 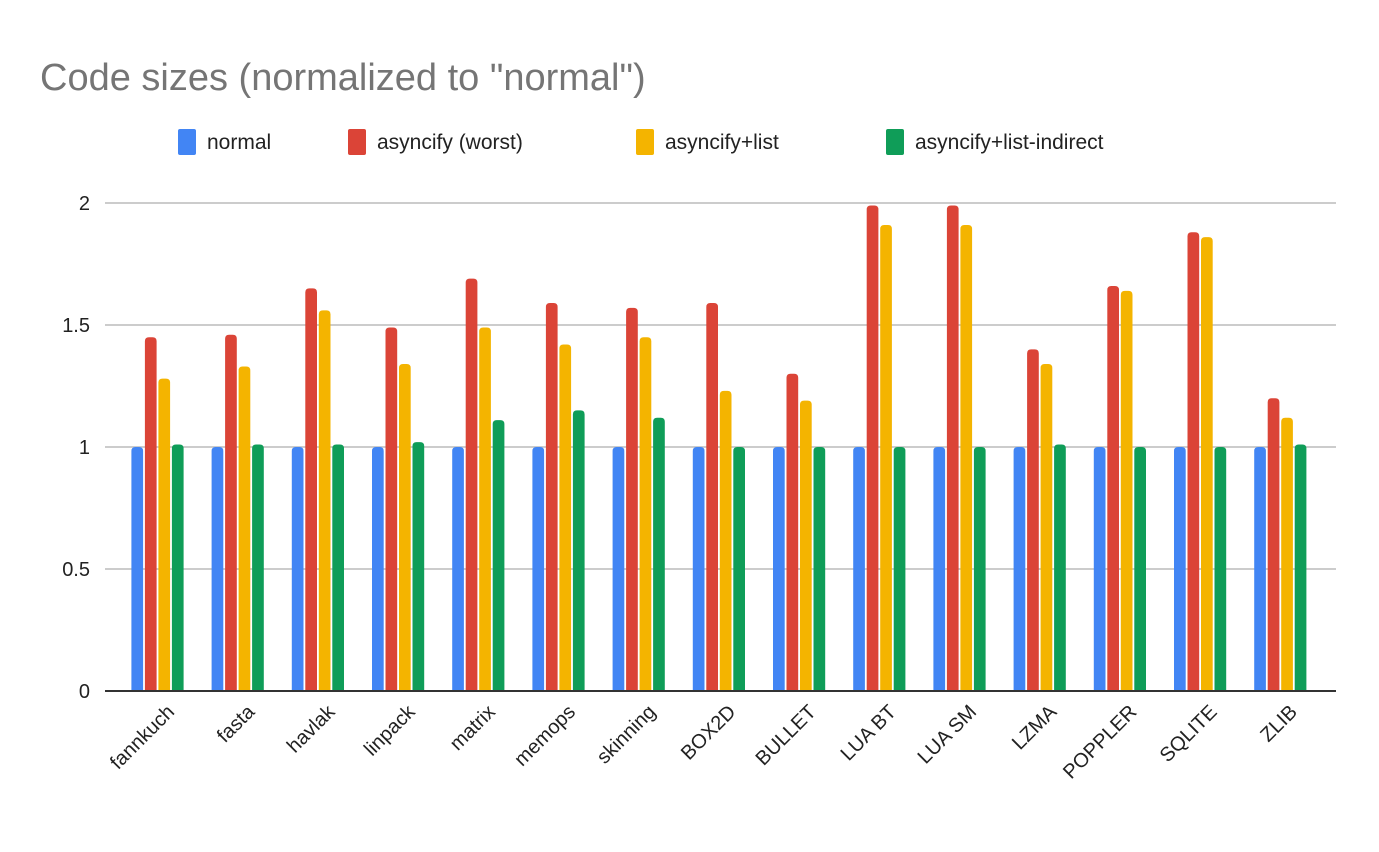 I want to click on x-tick-label: matrix, so click(x=473, y=728).